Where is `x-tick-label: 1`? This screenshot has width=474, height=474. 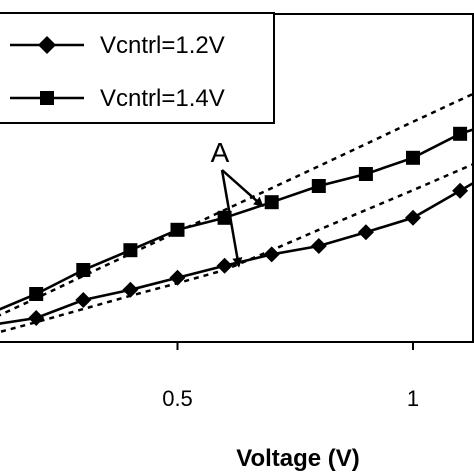 x-tick-label: 1 is located at coordinates (413, 398).